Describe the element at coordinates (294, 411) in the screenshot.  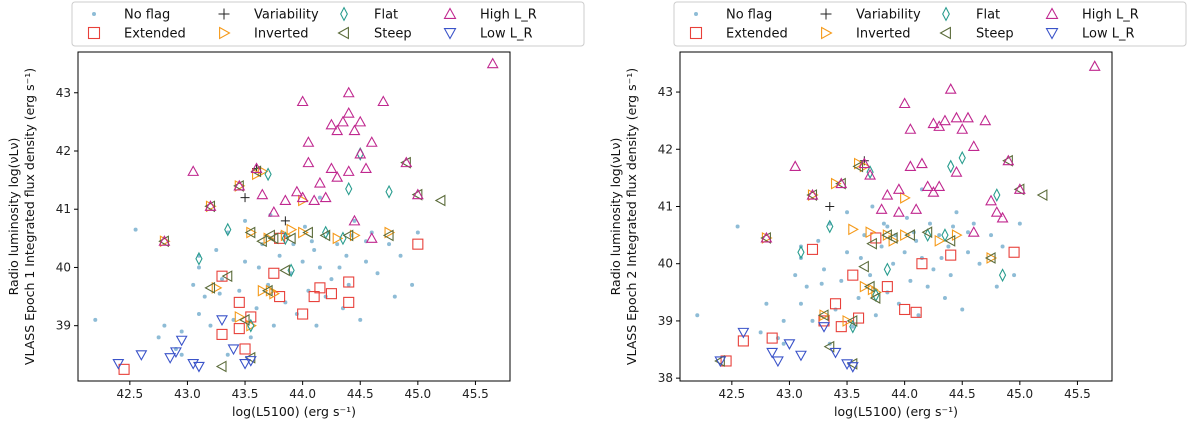
I see `x-axis-label: log(L5100) (erg s⁻¹)` at that location.